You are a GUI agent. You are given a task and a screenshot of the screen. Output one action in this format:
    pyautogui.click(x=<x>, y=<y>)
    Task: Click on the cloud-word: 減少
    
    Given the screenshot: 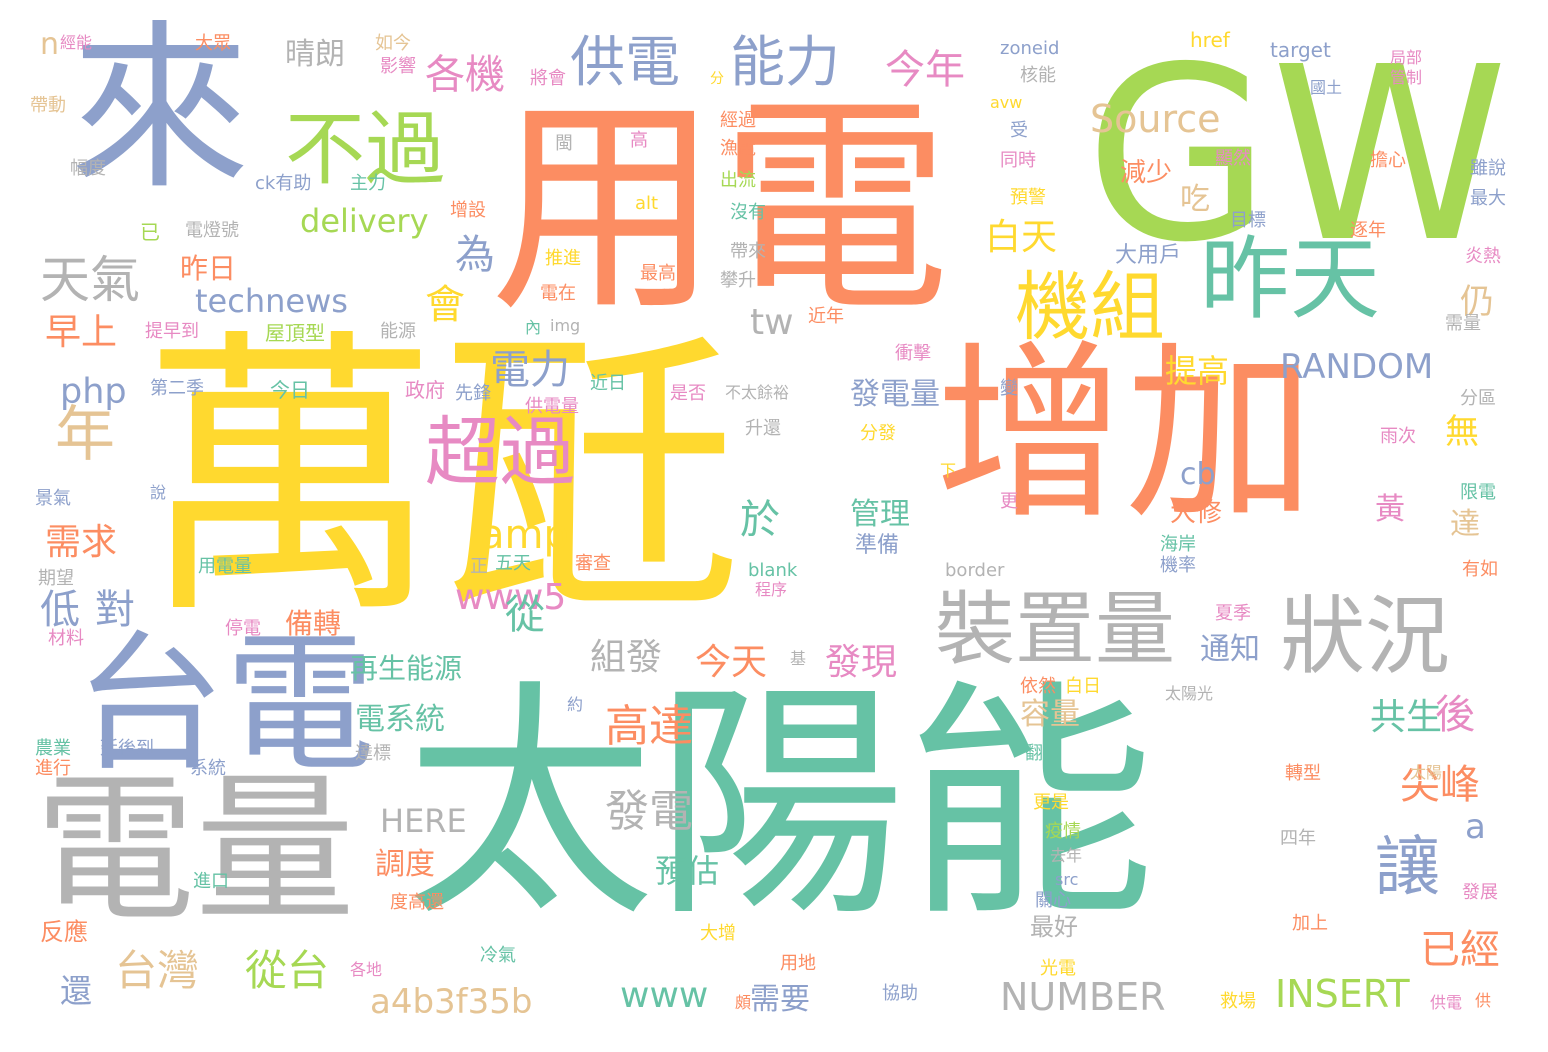 What is the action you would take?
    pyautogui.click(x=1146, y=173)
    